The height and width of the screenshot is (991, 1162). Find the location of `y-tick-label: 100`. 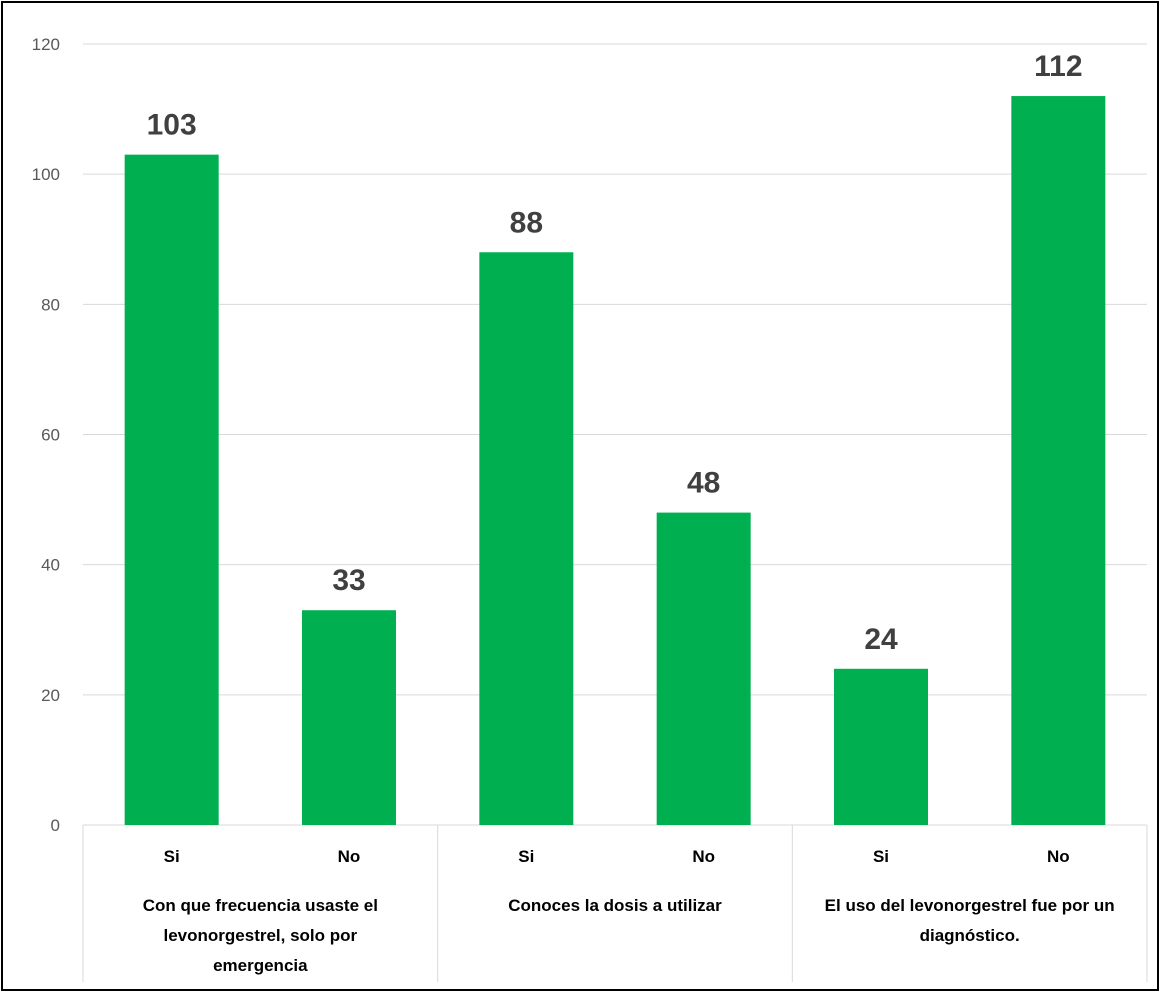

y-tick-label: 100 is located at coordinates (46, 174).